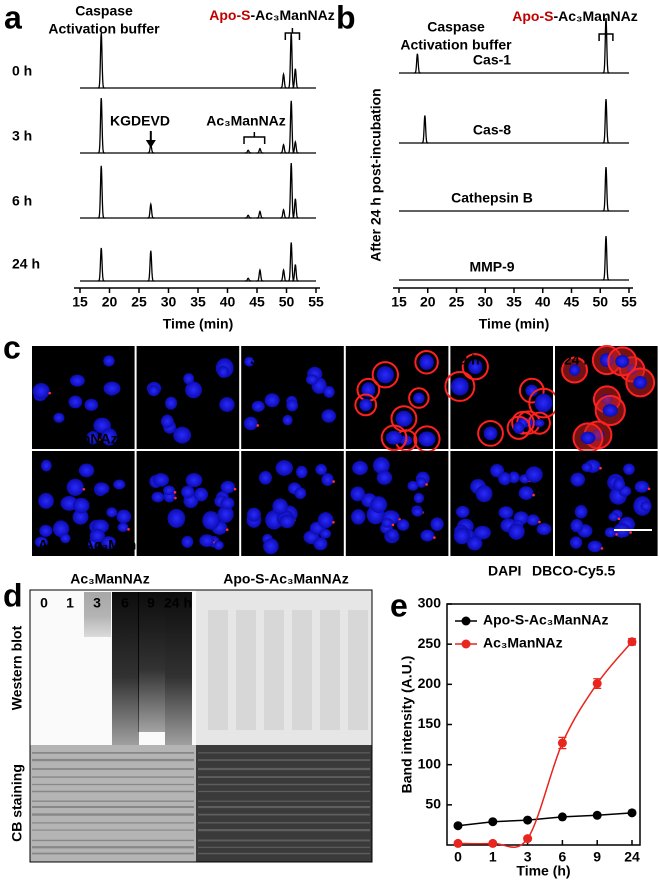 This screenshot has height=881, width=660. Describe the element at coordinates (595, 16) in the screenshot. I see `product-label-part: -Ac₃ManNAz` at that location.